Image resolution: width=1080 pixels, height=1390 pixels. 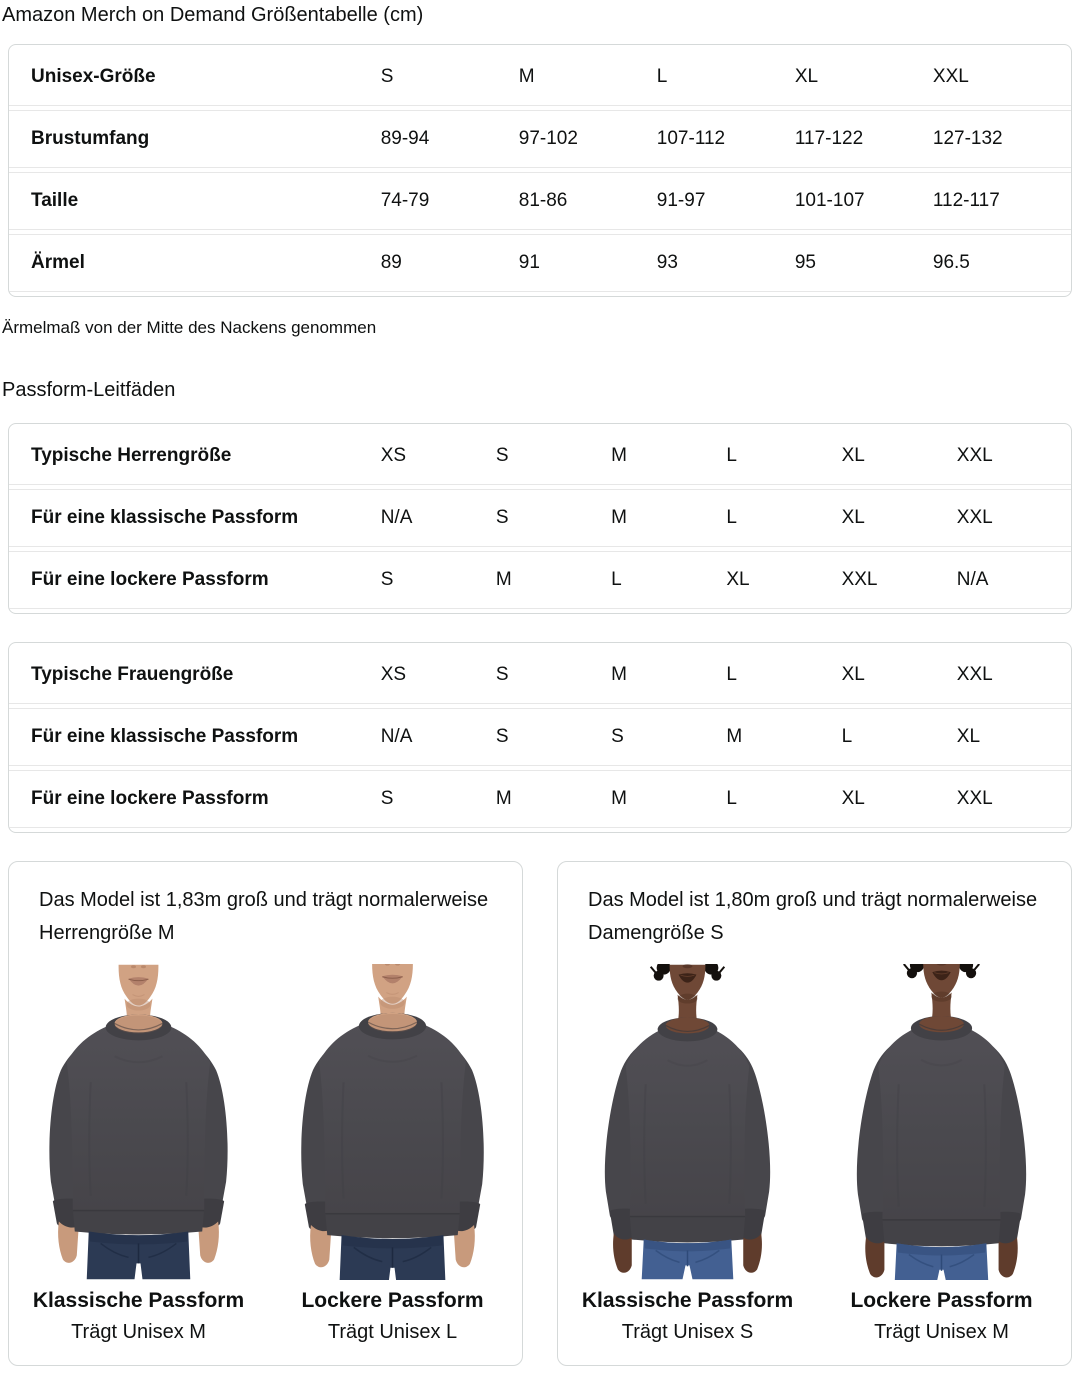 What do you see at coordinates (449, 139) in the screenshot?
I see `size-value: 89-94` at bounding box center [449, 139].